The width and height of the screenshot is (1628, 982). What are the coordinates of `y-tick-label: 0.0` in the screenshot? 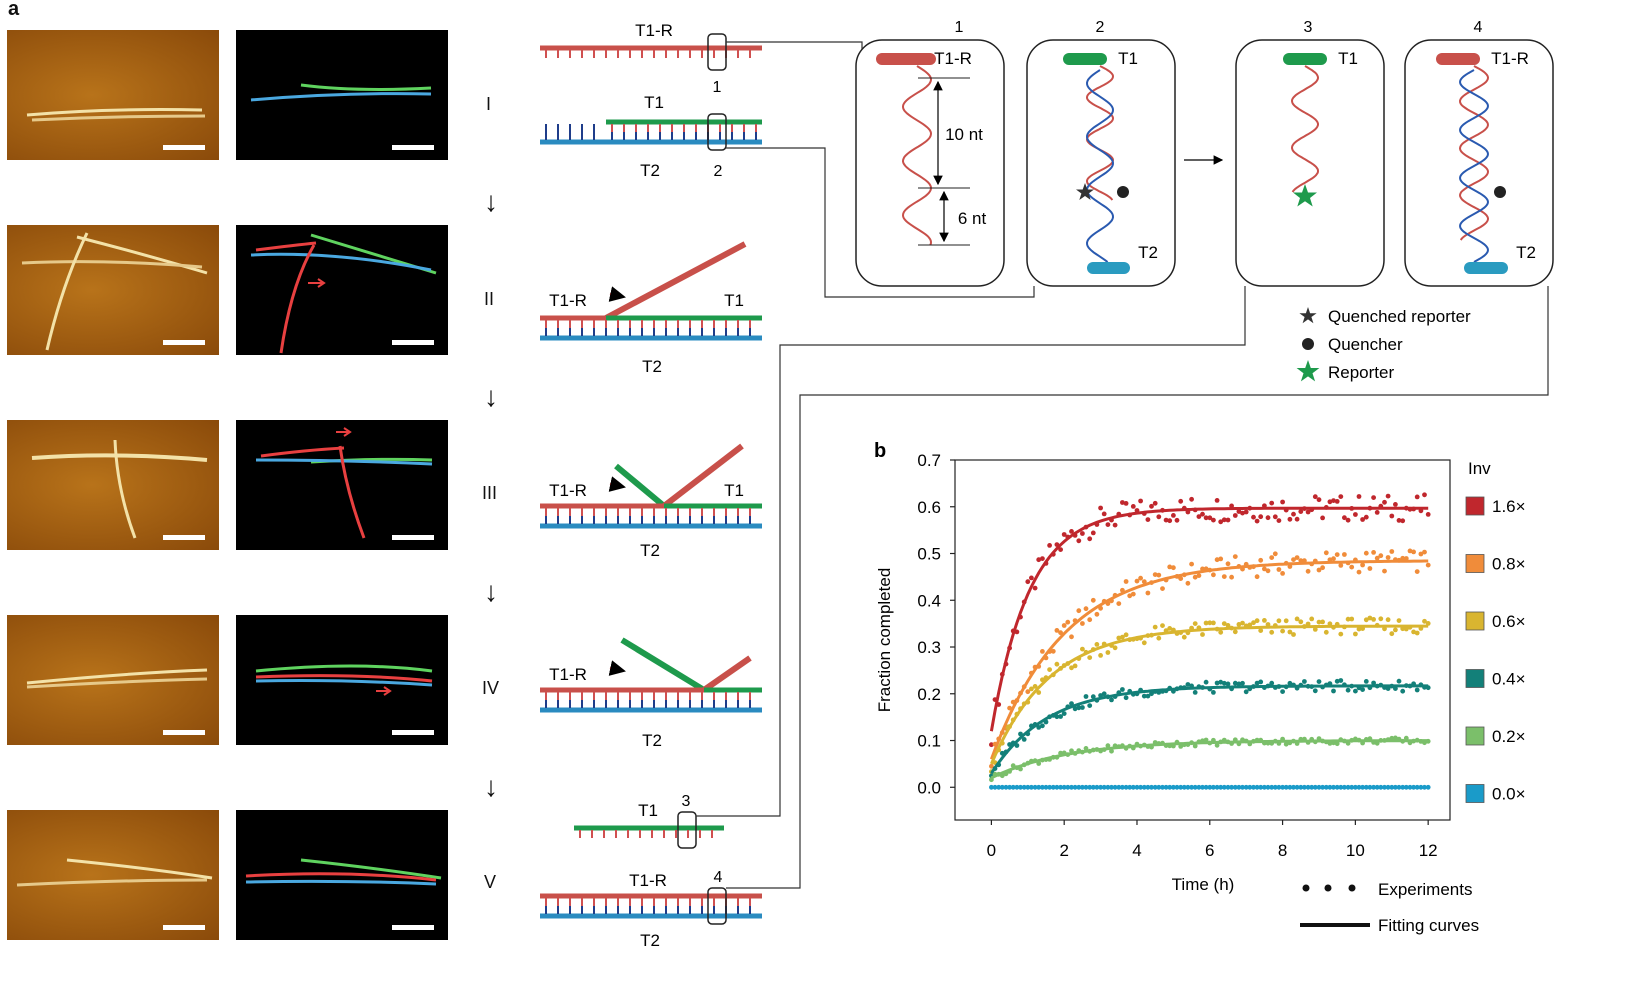 It's located at (929, 787).